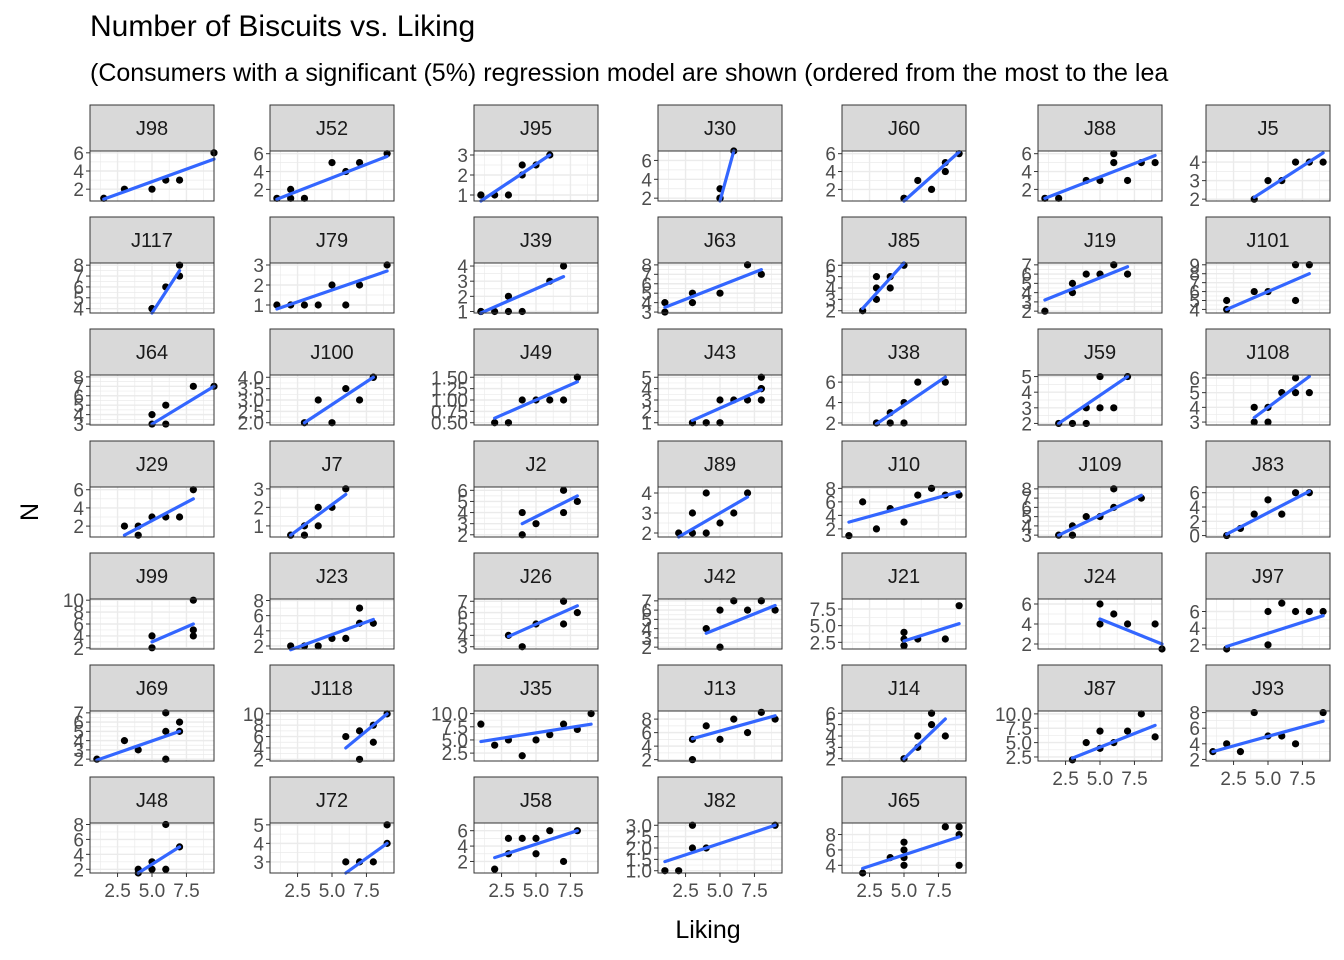  Describe the element at coordinates (888, 603) in the screenshot. I see `facet-panel-j21: J21 2.55.07.5` at that location.